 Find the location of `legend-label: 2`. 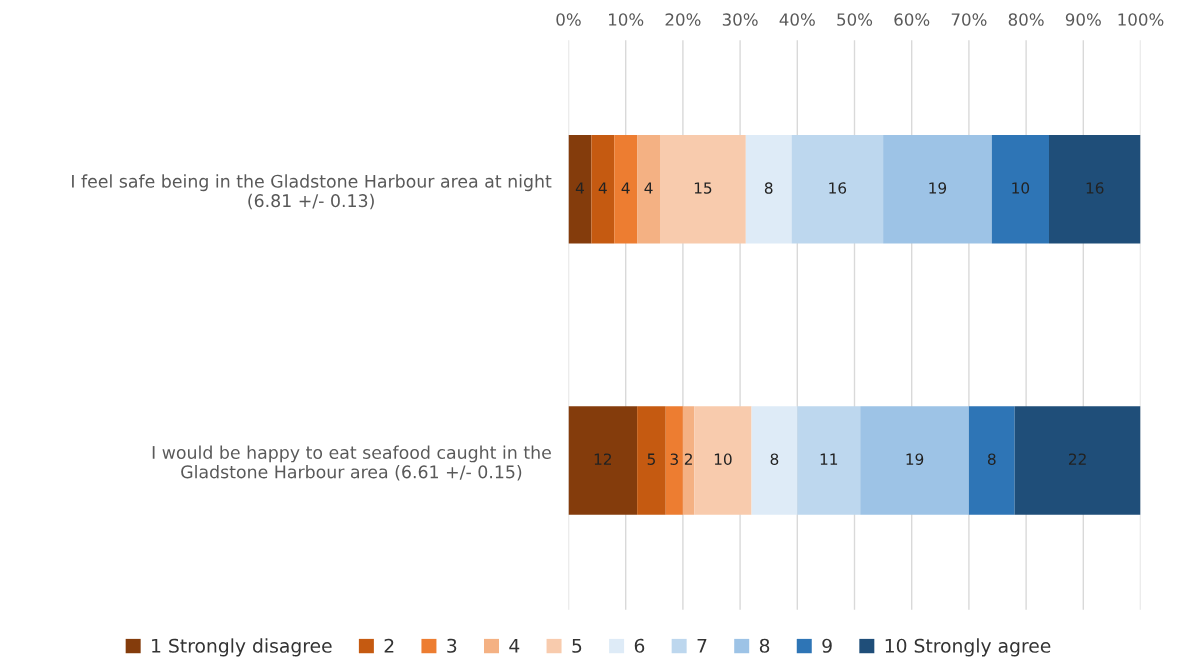

legend-label: 2 is located at coordinates (389, 645).